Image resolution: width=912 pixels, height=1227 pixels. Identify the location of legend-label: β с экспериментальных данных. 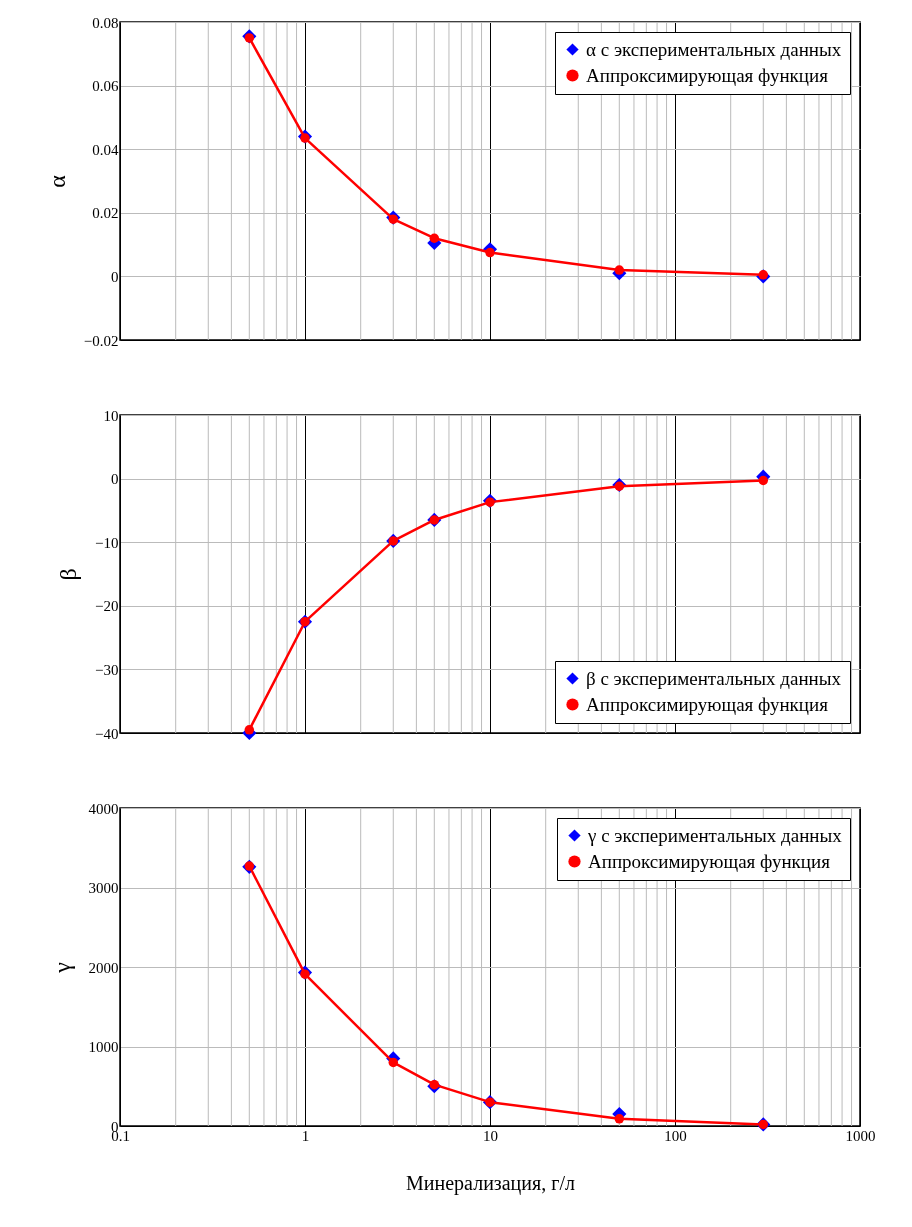
(714, 678).